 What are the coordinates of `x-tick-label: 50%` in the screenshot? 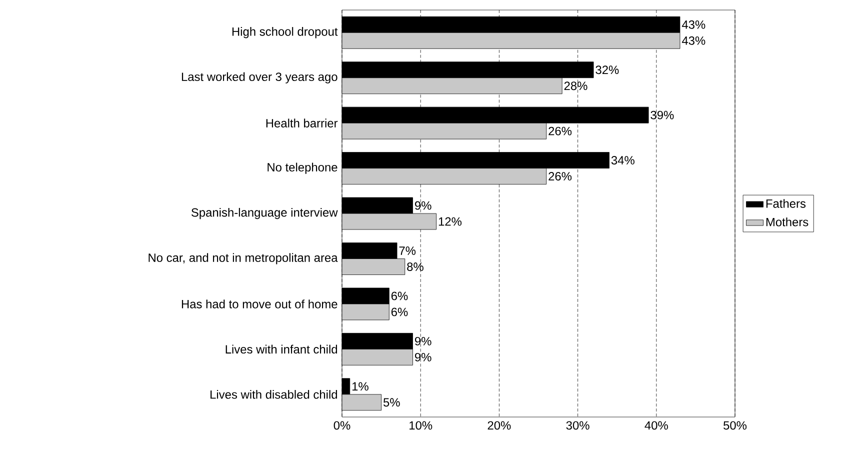 It's located at (735, 425).